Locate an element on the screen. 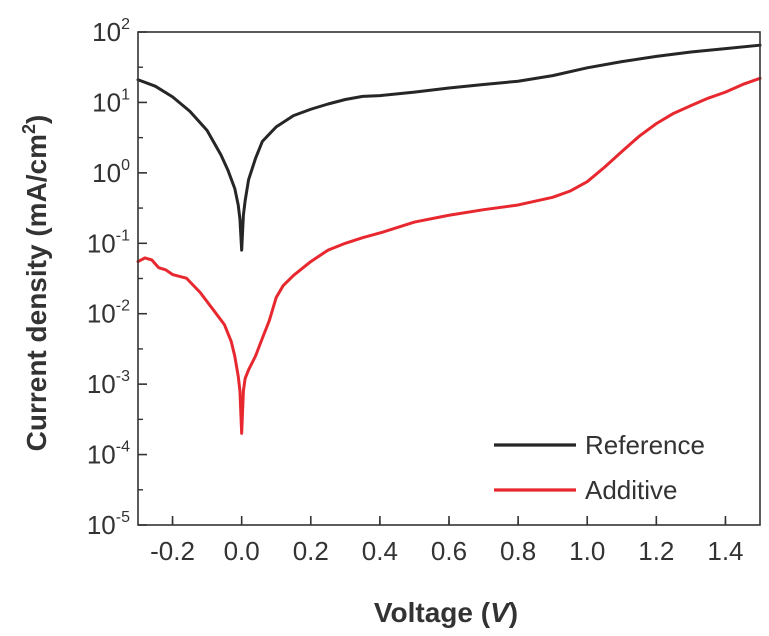  y-tick-label: 10⁻² is located at coordinates (108, 313).